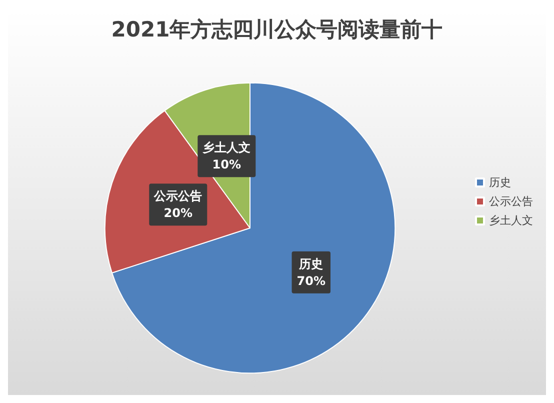  Describe the element at coordinates (511, 220) in the screenshot. I see `legend-label: 乡土人文` at that location.